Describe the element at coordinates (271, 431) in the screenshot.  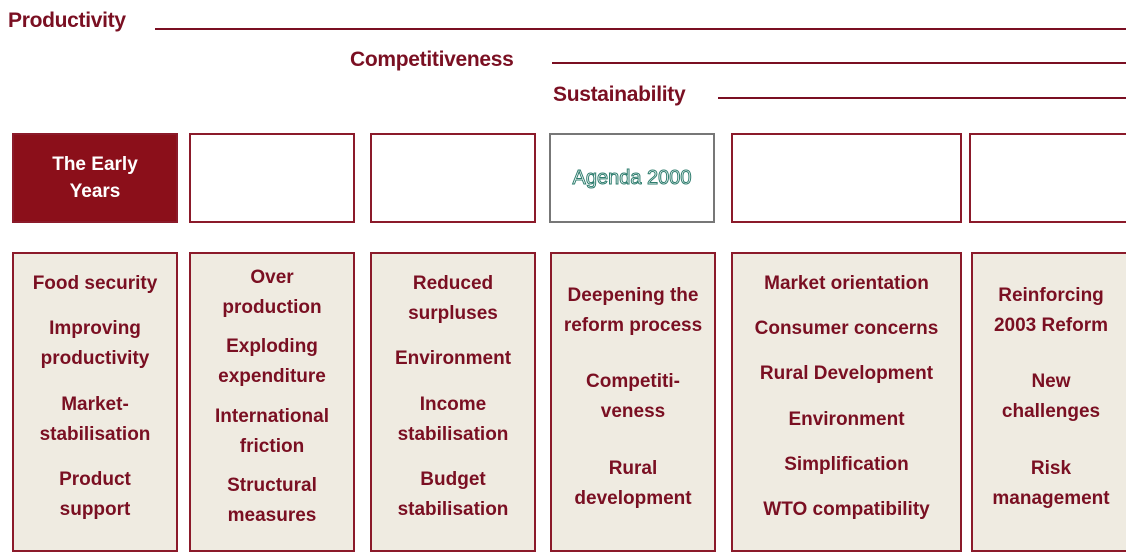
I see `theme-item: International friction` at that location.